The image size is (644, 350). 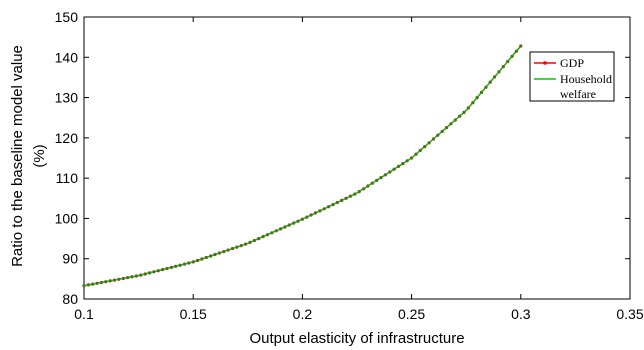 I want to click on x-tick-label-4: 0.3, so click(x=521, y=314).